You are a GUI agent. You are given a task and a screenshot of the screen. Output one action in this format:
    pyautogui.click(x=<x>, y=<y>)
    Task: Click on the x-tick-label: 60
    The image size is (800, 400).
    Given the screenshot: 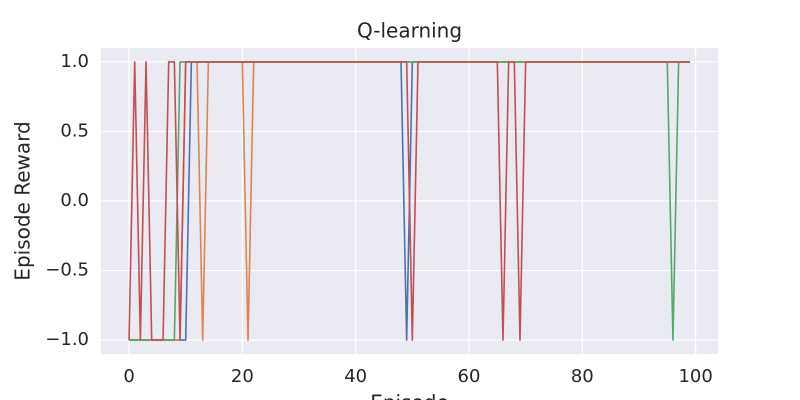 What is the action you would take?
    pyautogui.click(x=469, y=376)
    